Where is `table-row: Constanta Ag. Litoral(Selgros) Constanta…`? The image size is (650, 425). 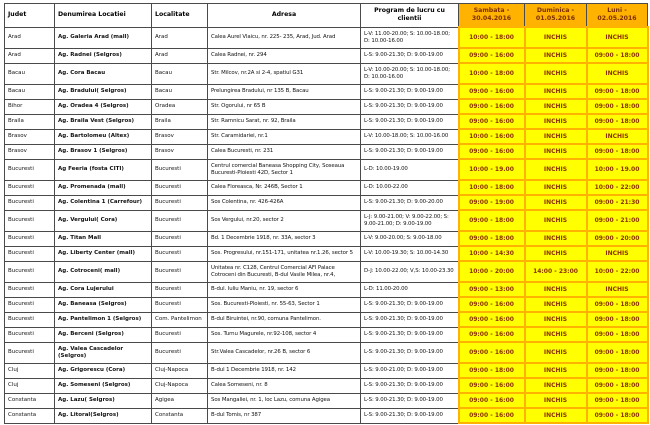 table-row: Constanta Ag. Litoral(Selgros) Constanta… is located at coordinates (326, 415).